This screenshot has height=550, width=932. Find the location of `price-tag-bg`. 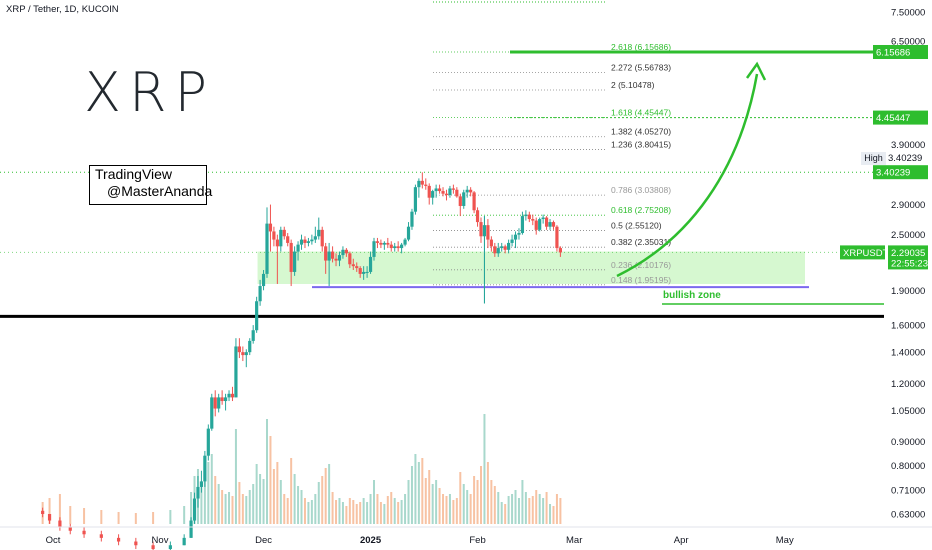

price-tag-bg is located at coordinates (900, 117).